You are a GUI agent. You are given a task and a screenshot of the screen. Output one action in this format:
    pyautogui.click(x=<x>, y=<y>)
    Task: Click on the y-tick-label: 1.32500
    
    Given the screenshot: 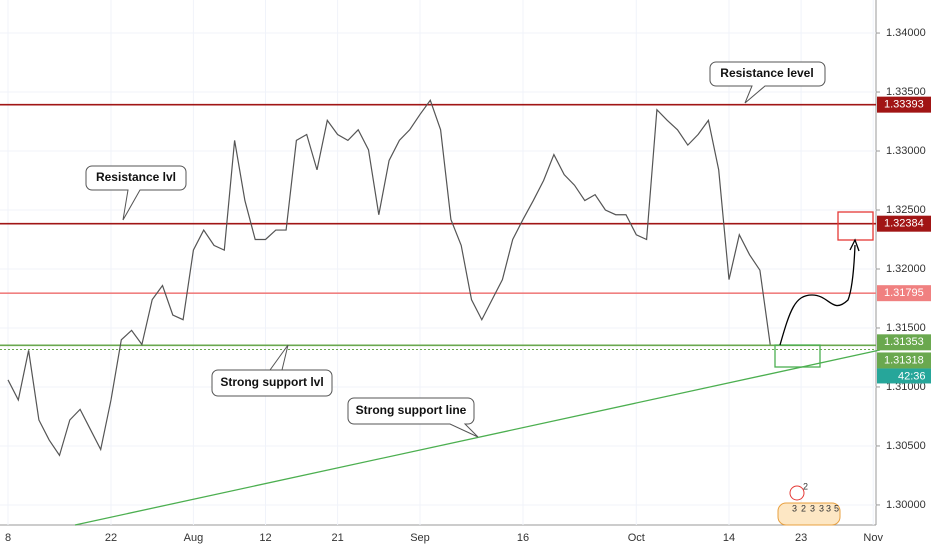 What is the action you would take?
    pyautogui.click(x=906, y=210)
    